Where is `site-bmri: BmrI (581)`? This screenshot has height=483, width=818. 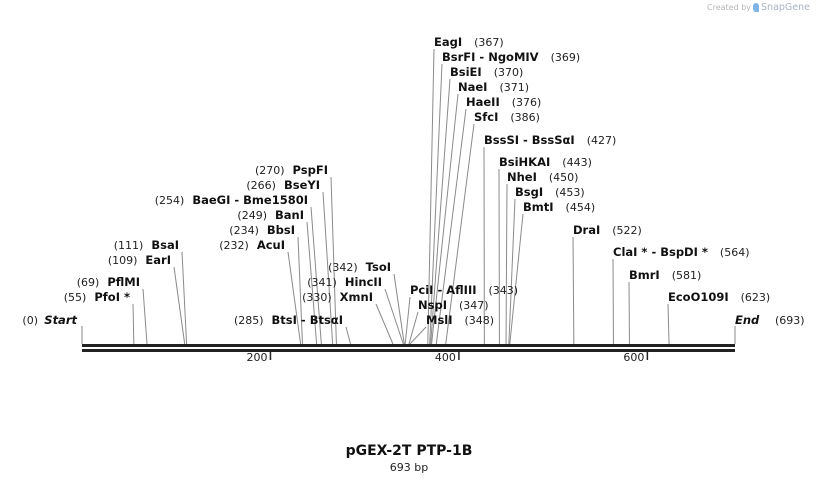 site-bmri: BmrI (581) is located at coordinates (665, 275).